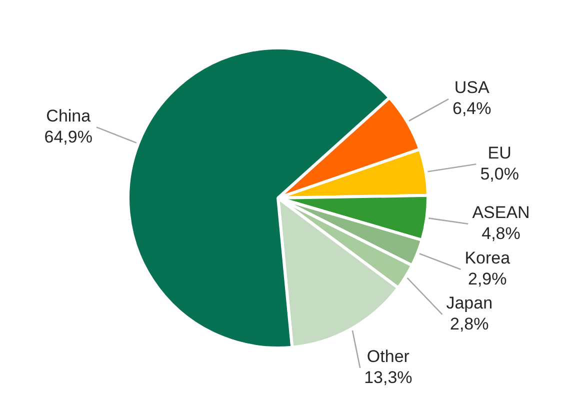  Describe the element at coordinates (501, 234) in the screenshot. I see `data-label: 4,8%` at that location.